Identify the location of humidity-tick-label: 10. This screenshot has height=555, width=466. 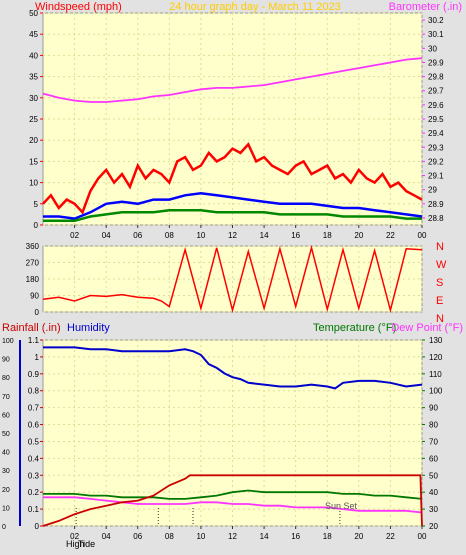
(6, 508).